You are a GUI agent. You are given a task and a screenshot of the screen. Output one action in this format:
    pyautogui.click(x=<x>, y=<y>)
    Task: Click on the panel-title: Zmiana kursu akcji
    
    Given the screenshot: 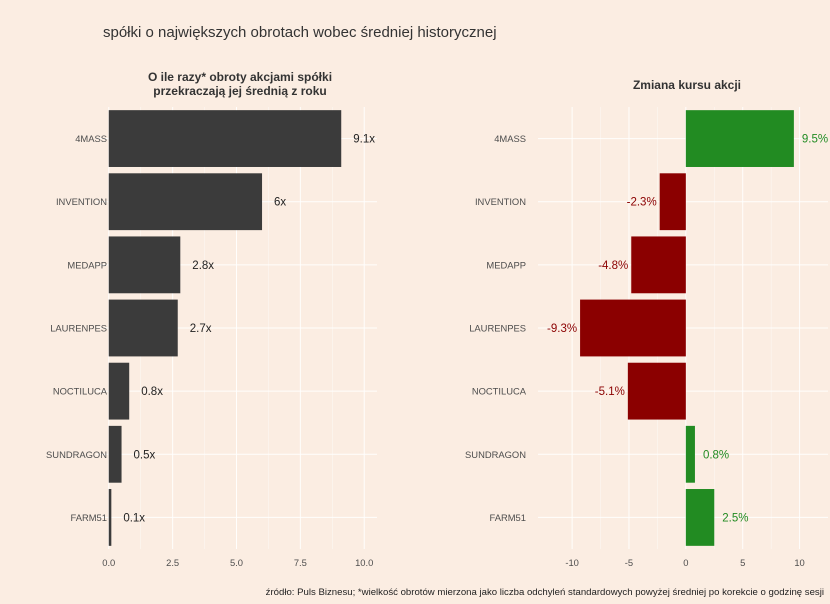 What is the action you would take?
    pyautogui.click(x=687, y=85)
    